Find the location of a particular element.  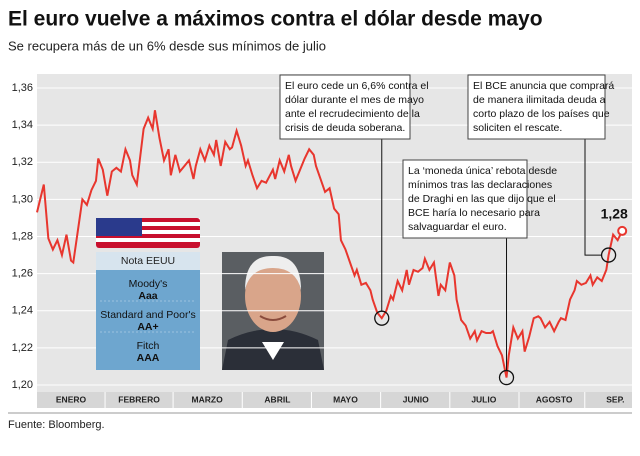

y-tick-label: 1,36 is located at coordinates (22, 88).